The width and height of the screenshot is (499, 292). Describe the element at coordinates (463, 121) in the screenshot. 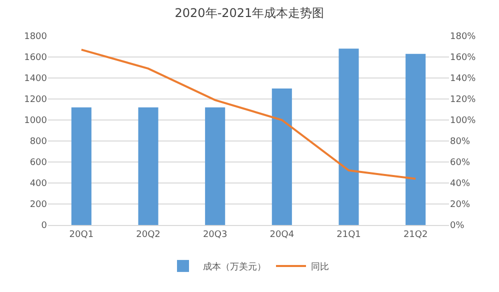

I see `y2-tick-label: 100%` at that location.